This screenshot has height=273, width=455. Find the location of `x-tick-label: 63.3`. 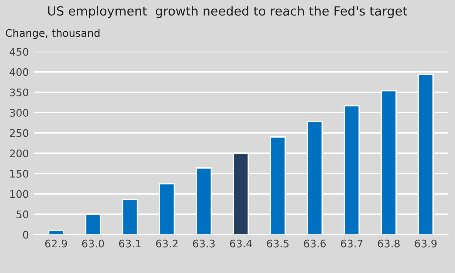

x-tick-label: 63.3 is located at coordinates (204, 244).